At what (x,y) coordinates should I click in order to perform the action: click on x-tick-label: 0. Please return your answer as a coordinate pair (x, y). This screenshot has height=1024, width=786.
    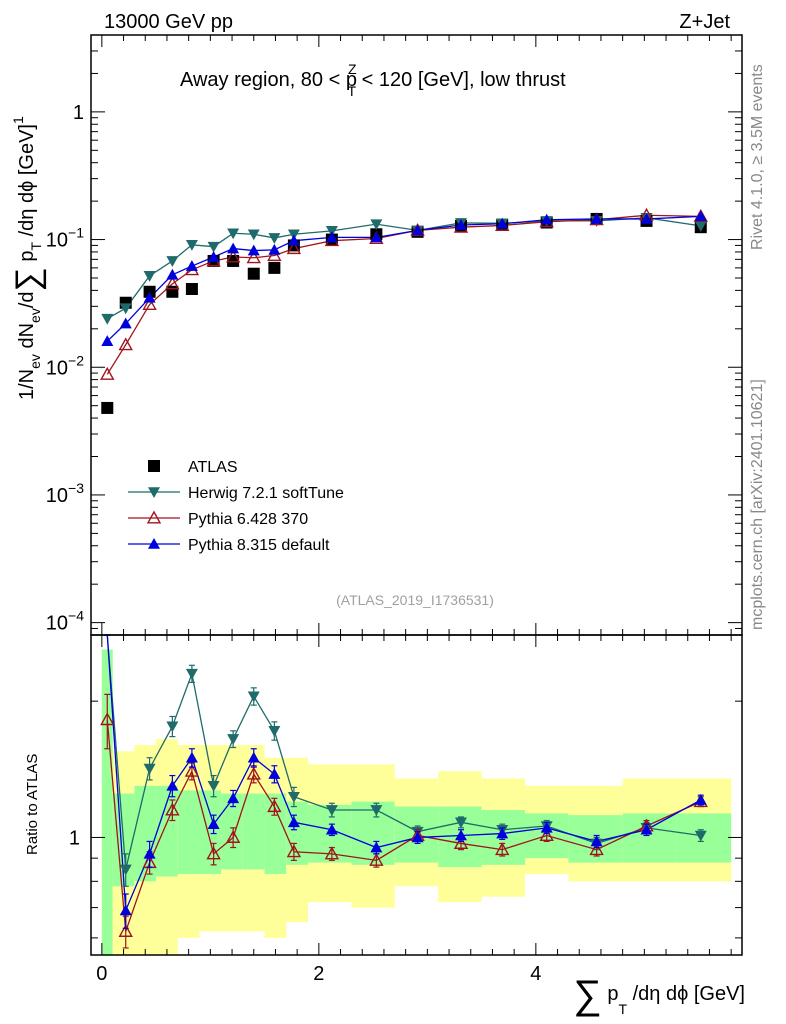
    Looking at the image, I should click on (101, 974).